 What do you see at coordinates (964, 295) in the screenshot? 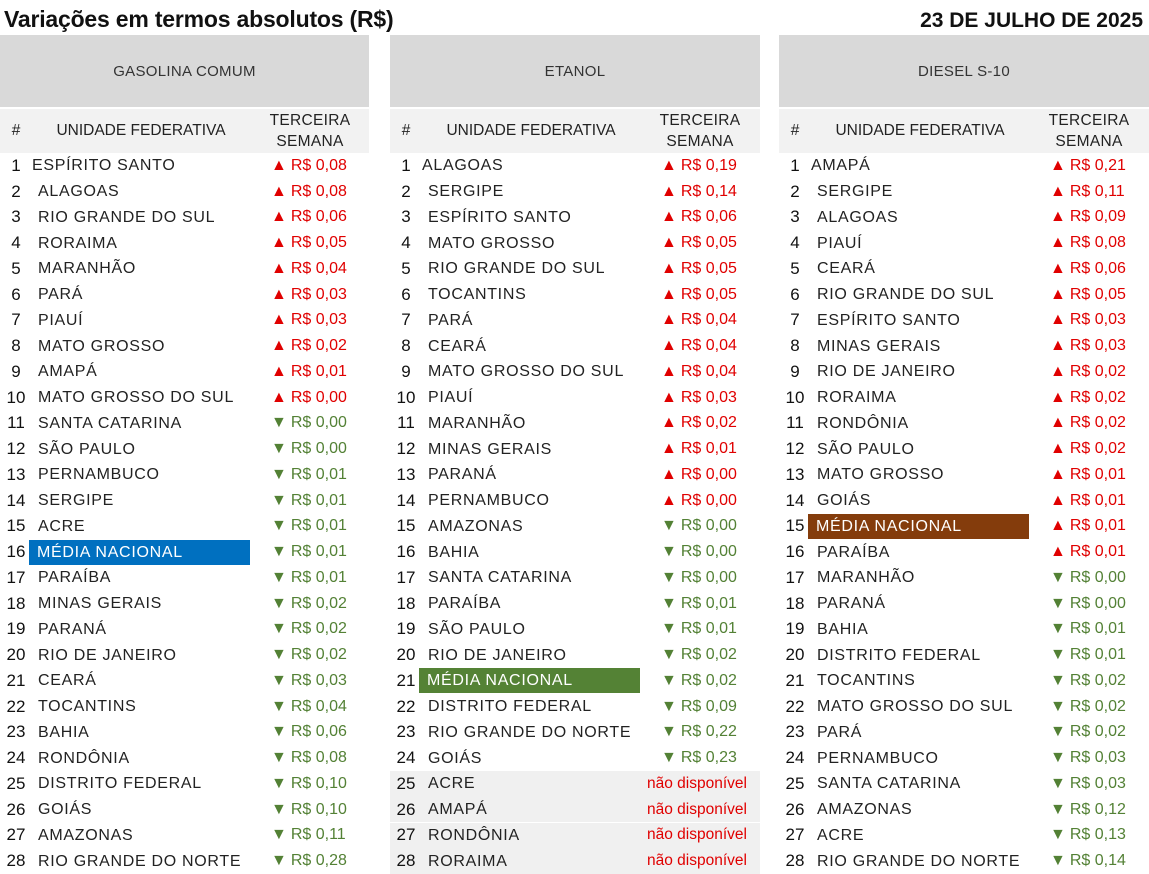
I see `table-row: 6 RIO GRANDE DO SUL ▲ R$ 0,05` at bounding box center [964, 295].